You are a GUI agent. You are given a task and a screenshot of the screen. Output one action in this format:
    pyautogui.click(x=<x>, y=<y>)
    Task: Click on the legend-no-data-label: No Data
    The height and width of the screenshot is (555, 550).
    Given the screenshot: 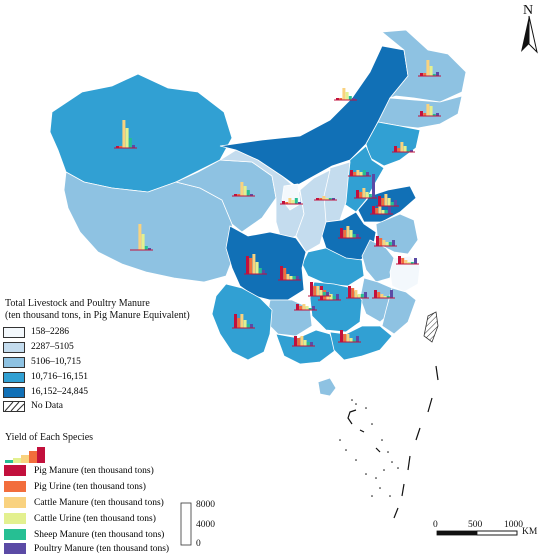 What is the action you would take?
    pyautogui.click(x=47, y=406)
    